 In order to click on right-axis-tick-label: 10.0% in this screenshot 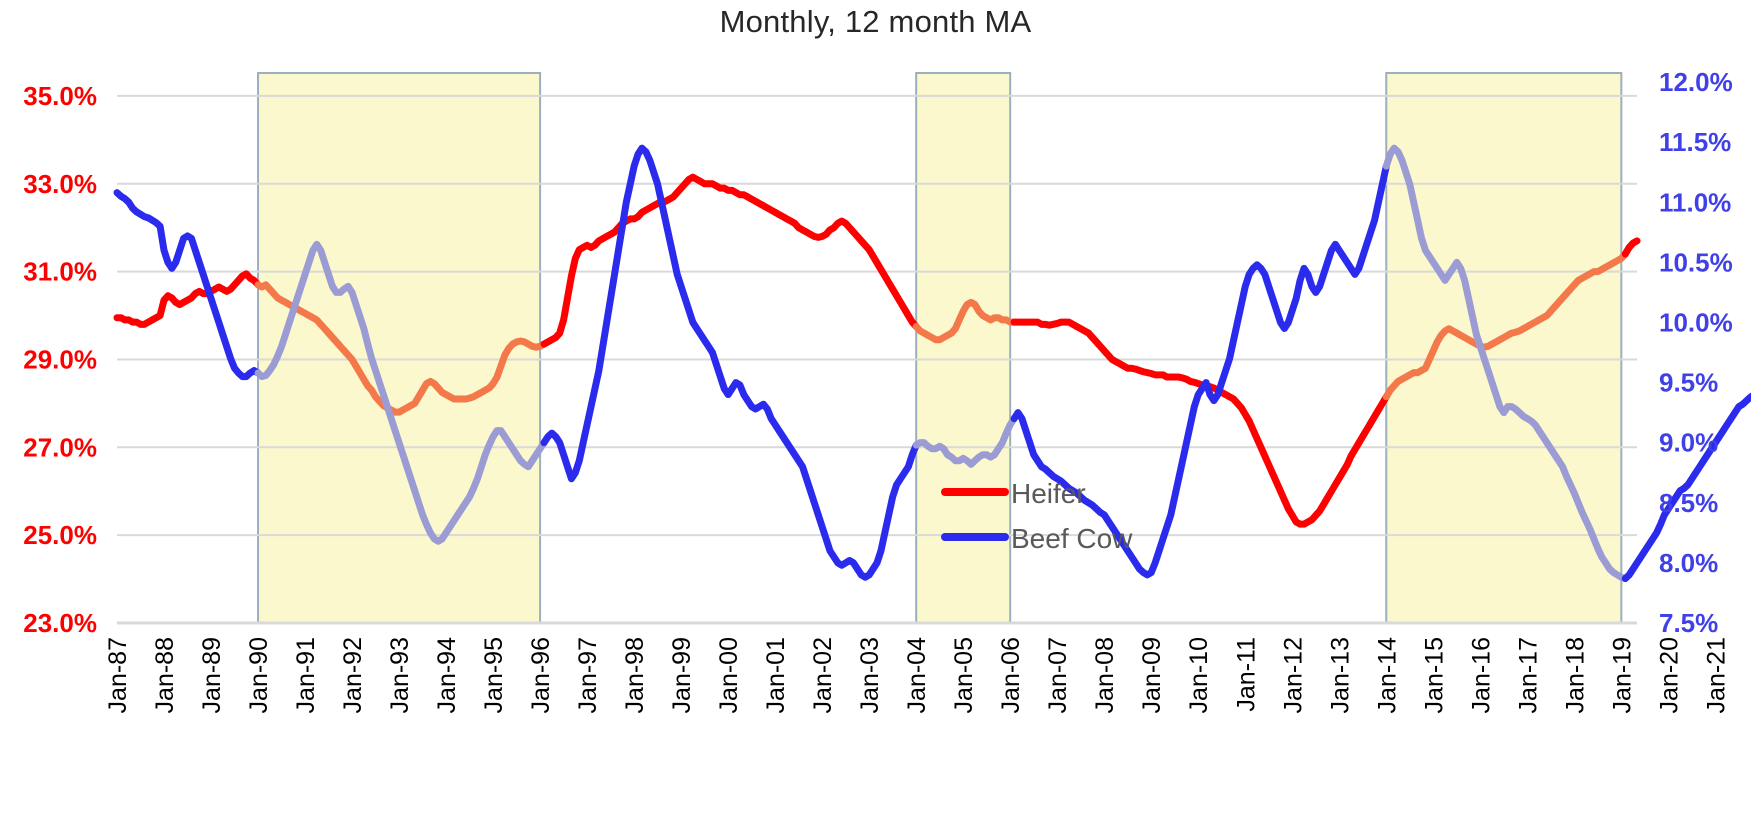, I will do `click(1696, 322)`.